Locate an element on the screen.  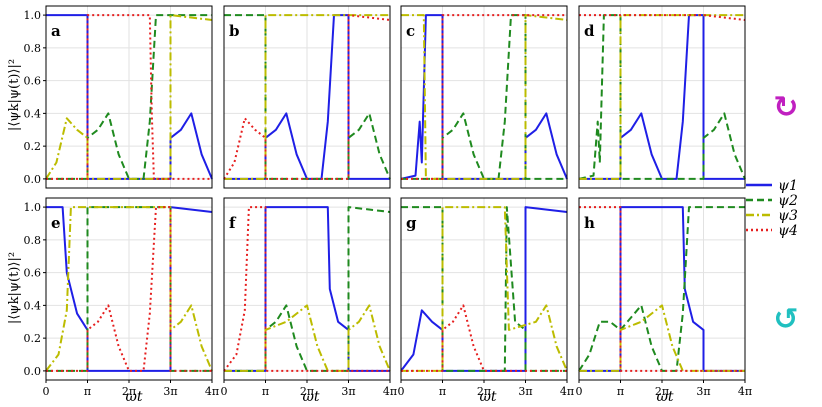
clockwise-rotation-icon: ↻ is located at coordinates (785, 107).